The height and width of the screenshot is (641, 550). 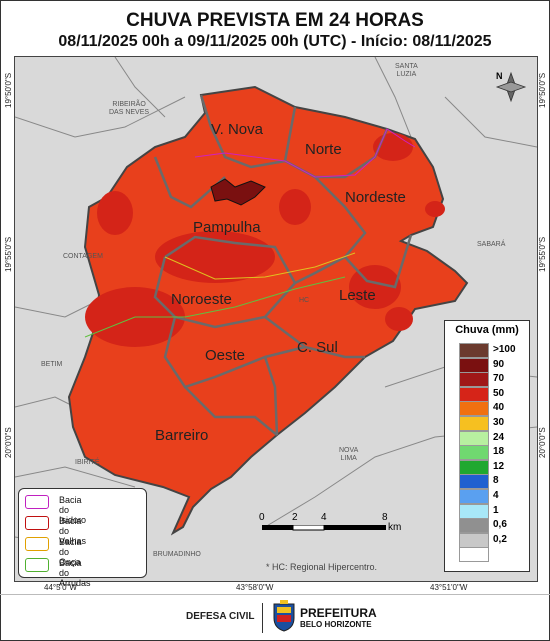 I want to click on legend-title: Chuva (mm), so click(x=487, y=330).